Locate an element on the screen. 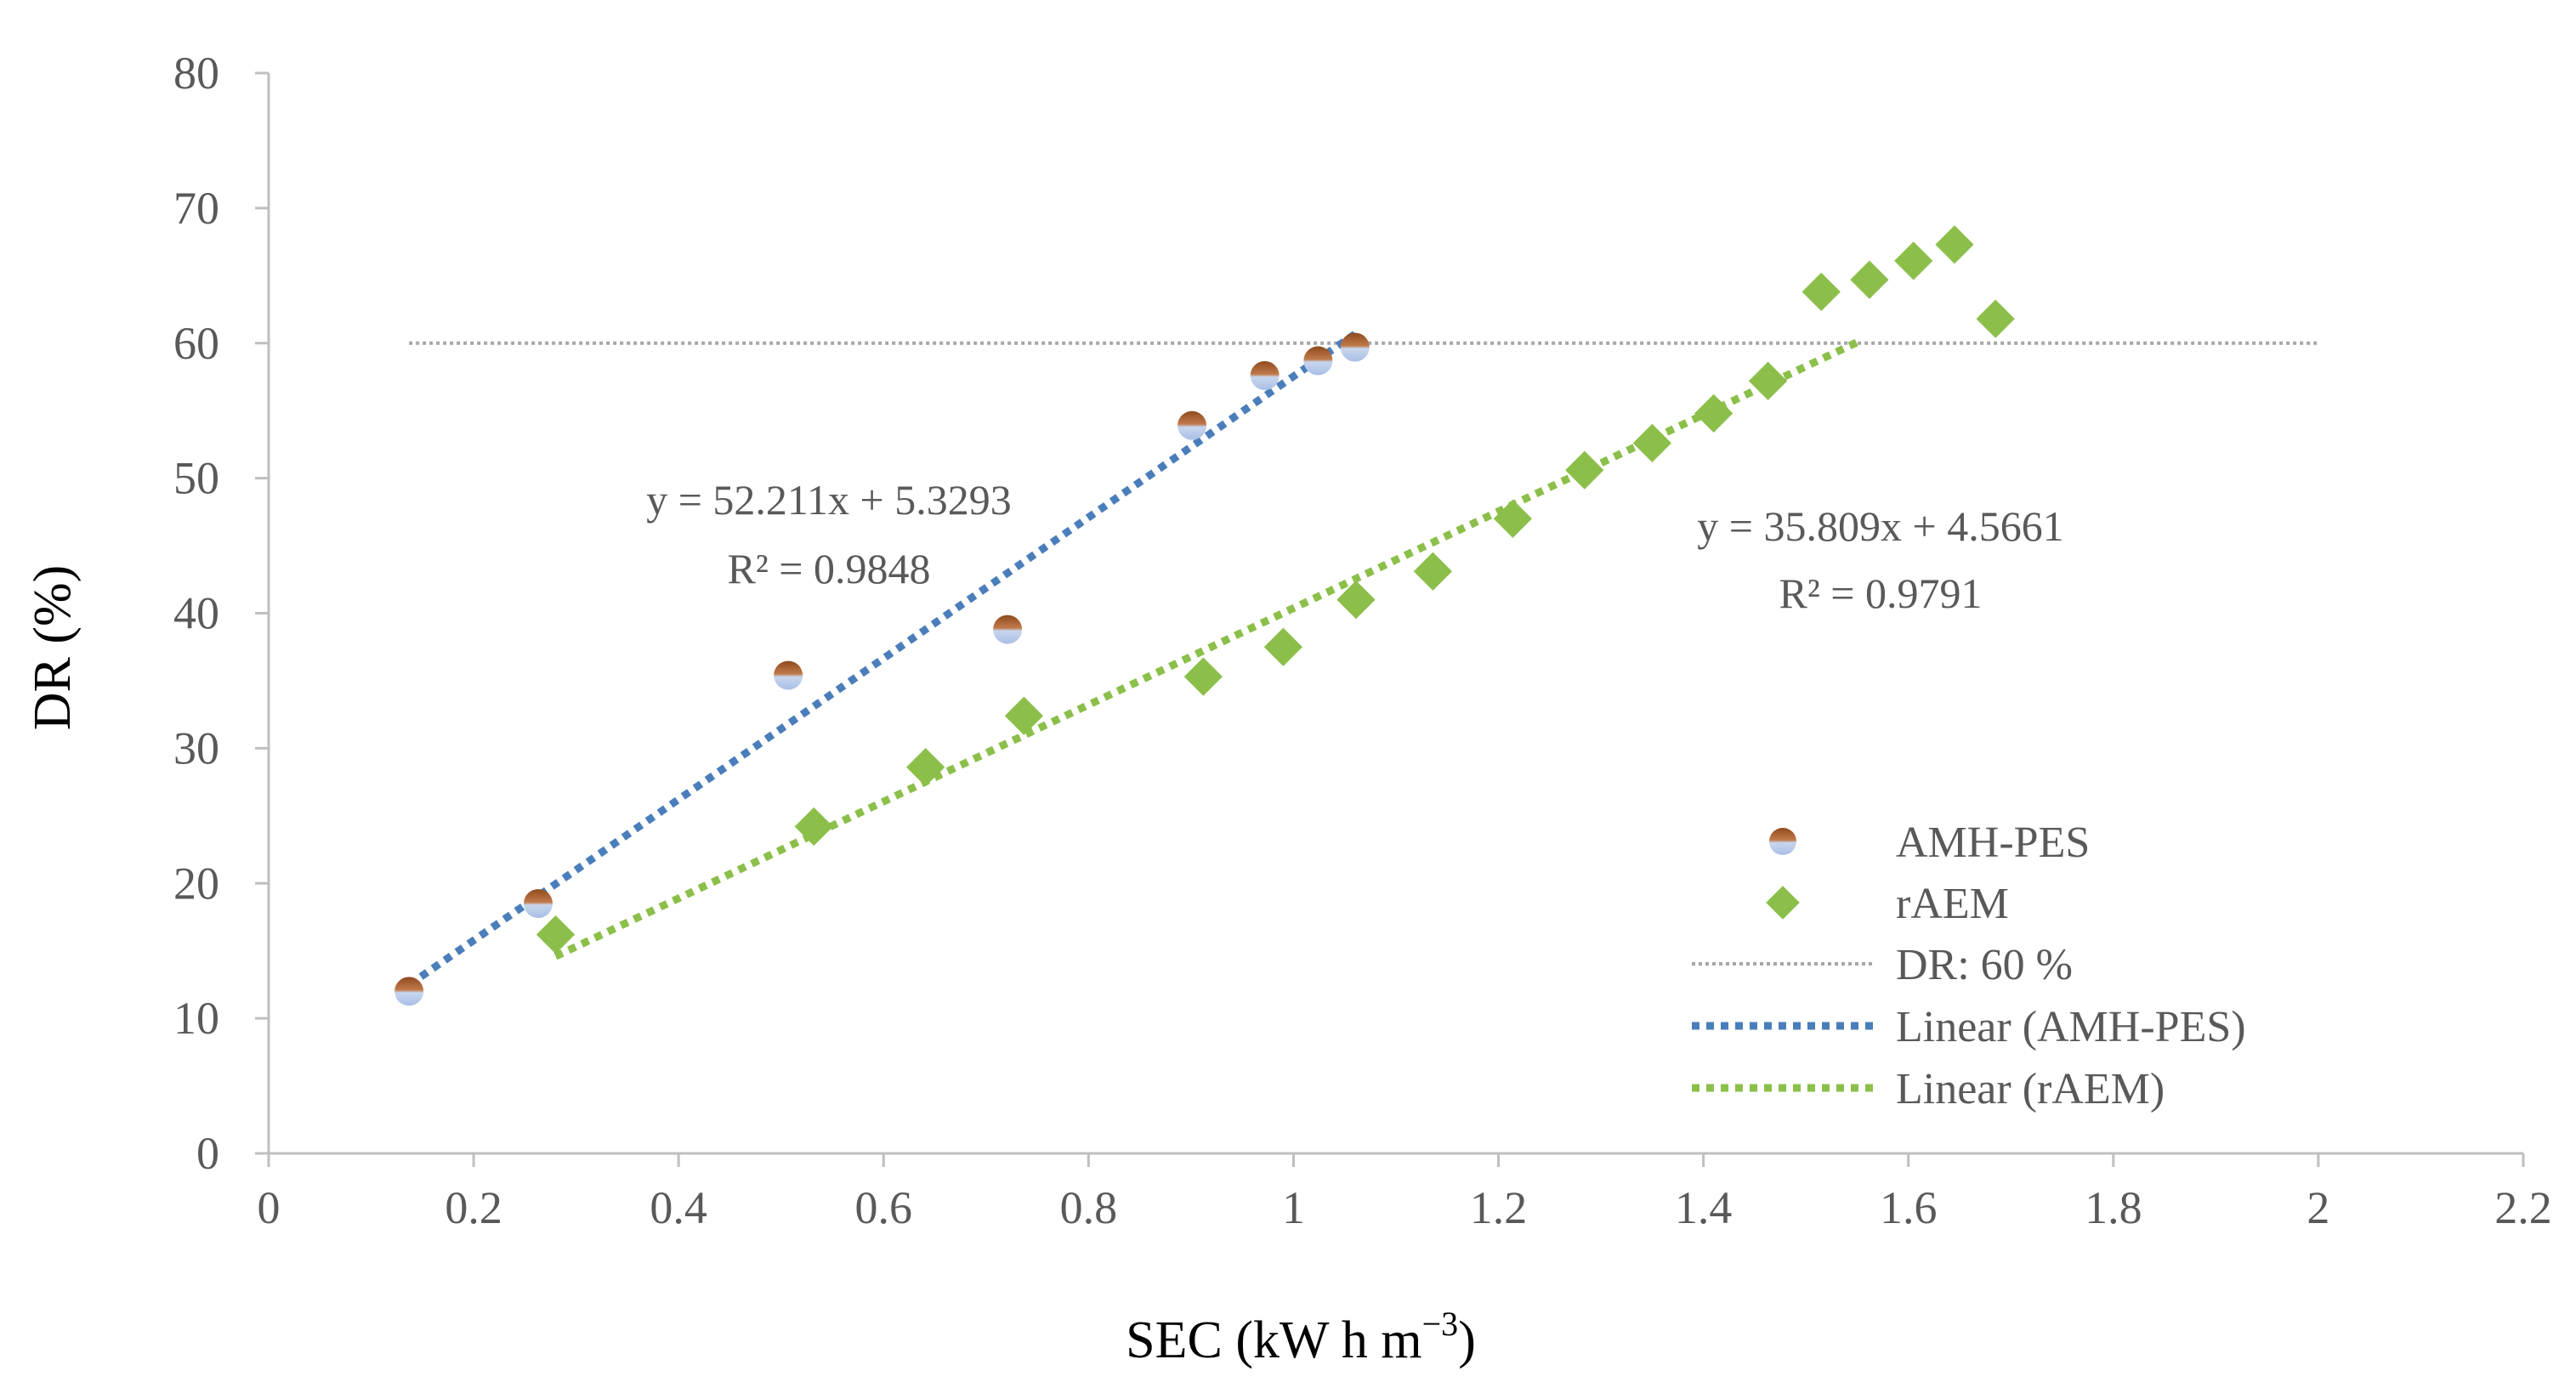 This screenshot has width=2576, height=1382. x-tick-label: 1 is located at coordinates (1294, 1207).